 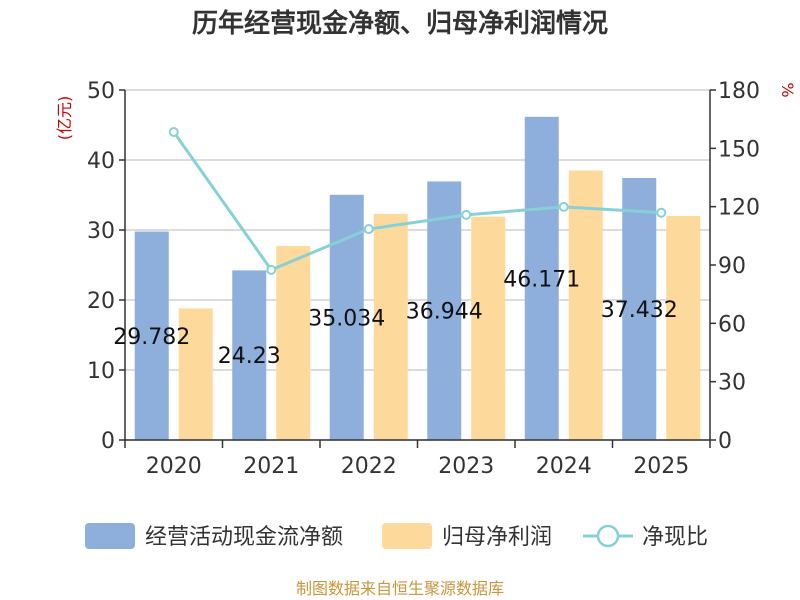 What do you see at coordinates (271, 466) in the screenshot?
I see `x-tick-label: 2021` at bounding box center [271, 466].